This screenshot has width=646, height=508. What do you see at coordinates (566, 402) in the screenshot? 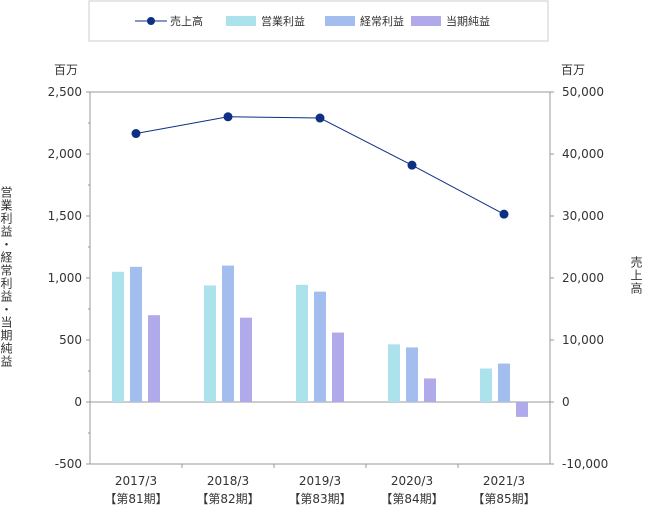
I see `right-tick-label: 0` at bounding box center [566, 402].